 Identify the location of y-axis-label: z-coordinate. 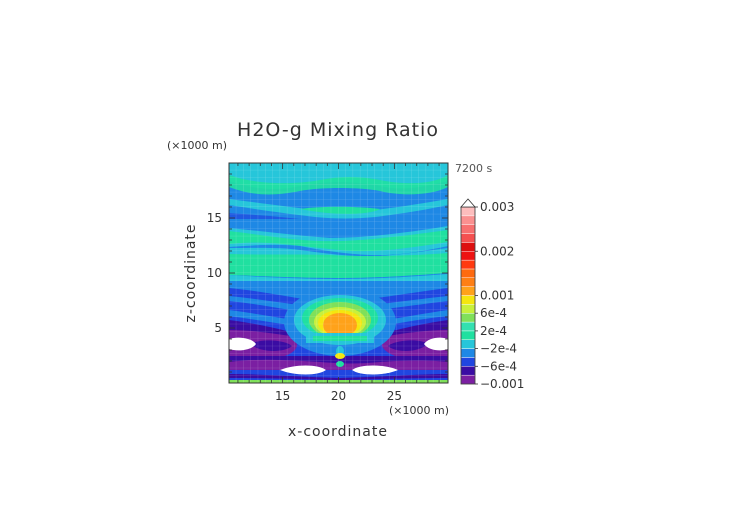
(191, 272).